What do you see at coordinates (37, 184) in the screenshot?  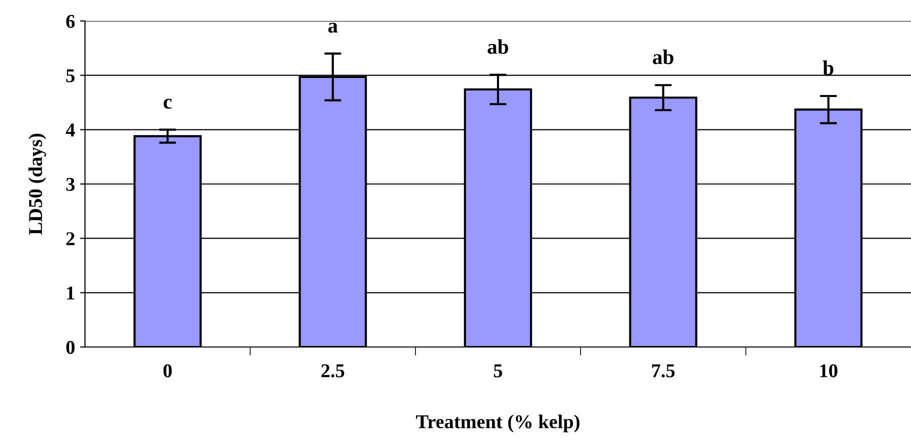 I see `y-axis-title: LD50 (days)` at bounding box center [37, 184].